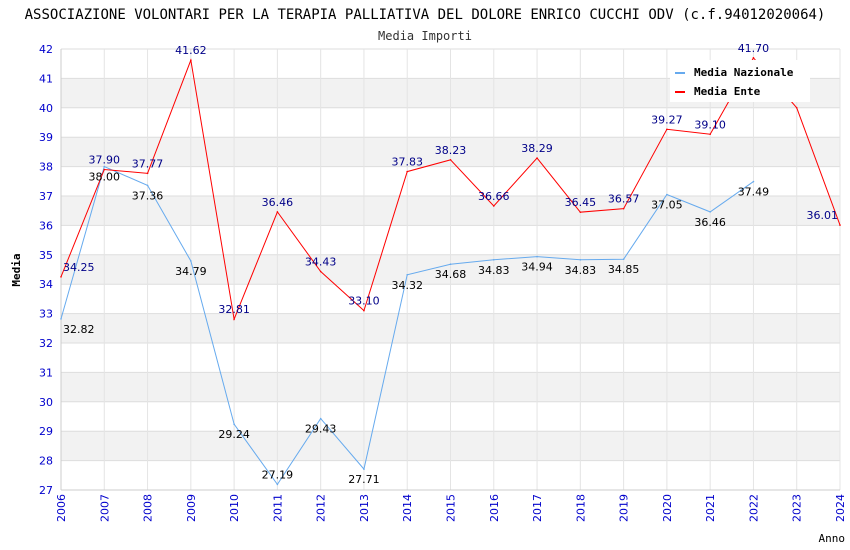 Image resolution: width=850 pixels, height=550 pixels. What do you see at coordinates (364, 508) in the screenshot?
I see `x-tick-label: 2013` at bounding box center [364, 508].